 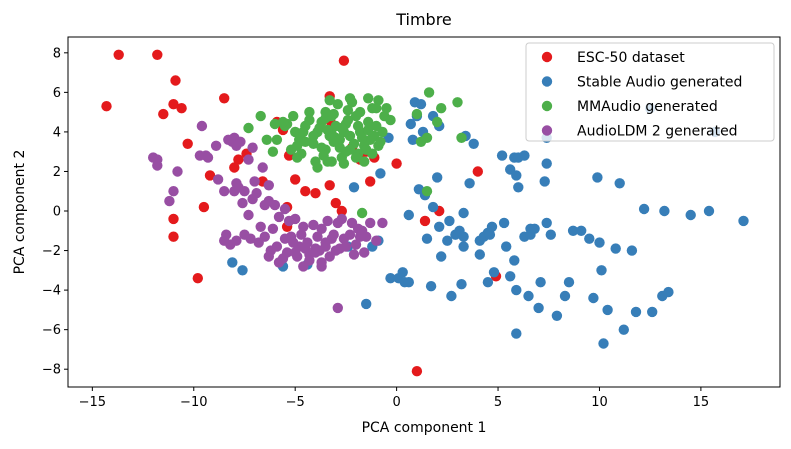 What do you see at coordinates (55, 212) in the screenshot?
I see `y-axis-ticks: −8 −6 −4 −2 0 2 4 6 8` at bounding box center [55, 212].